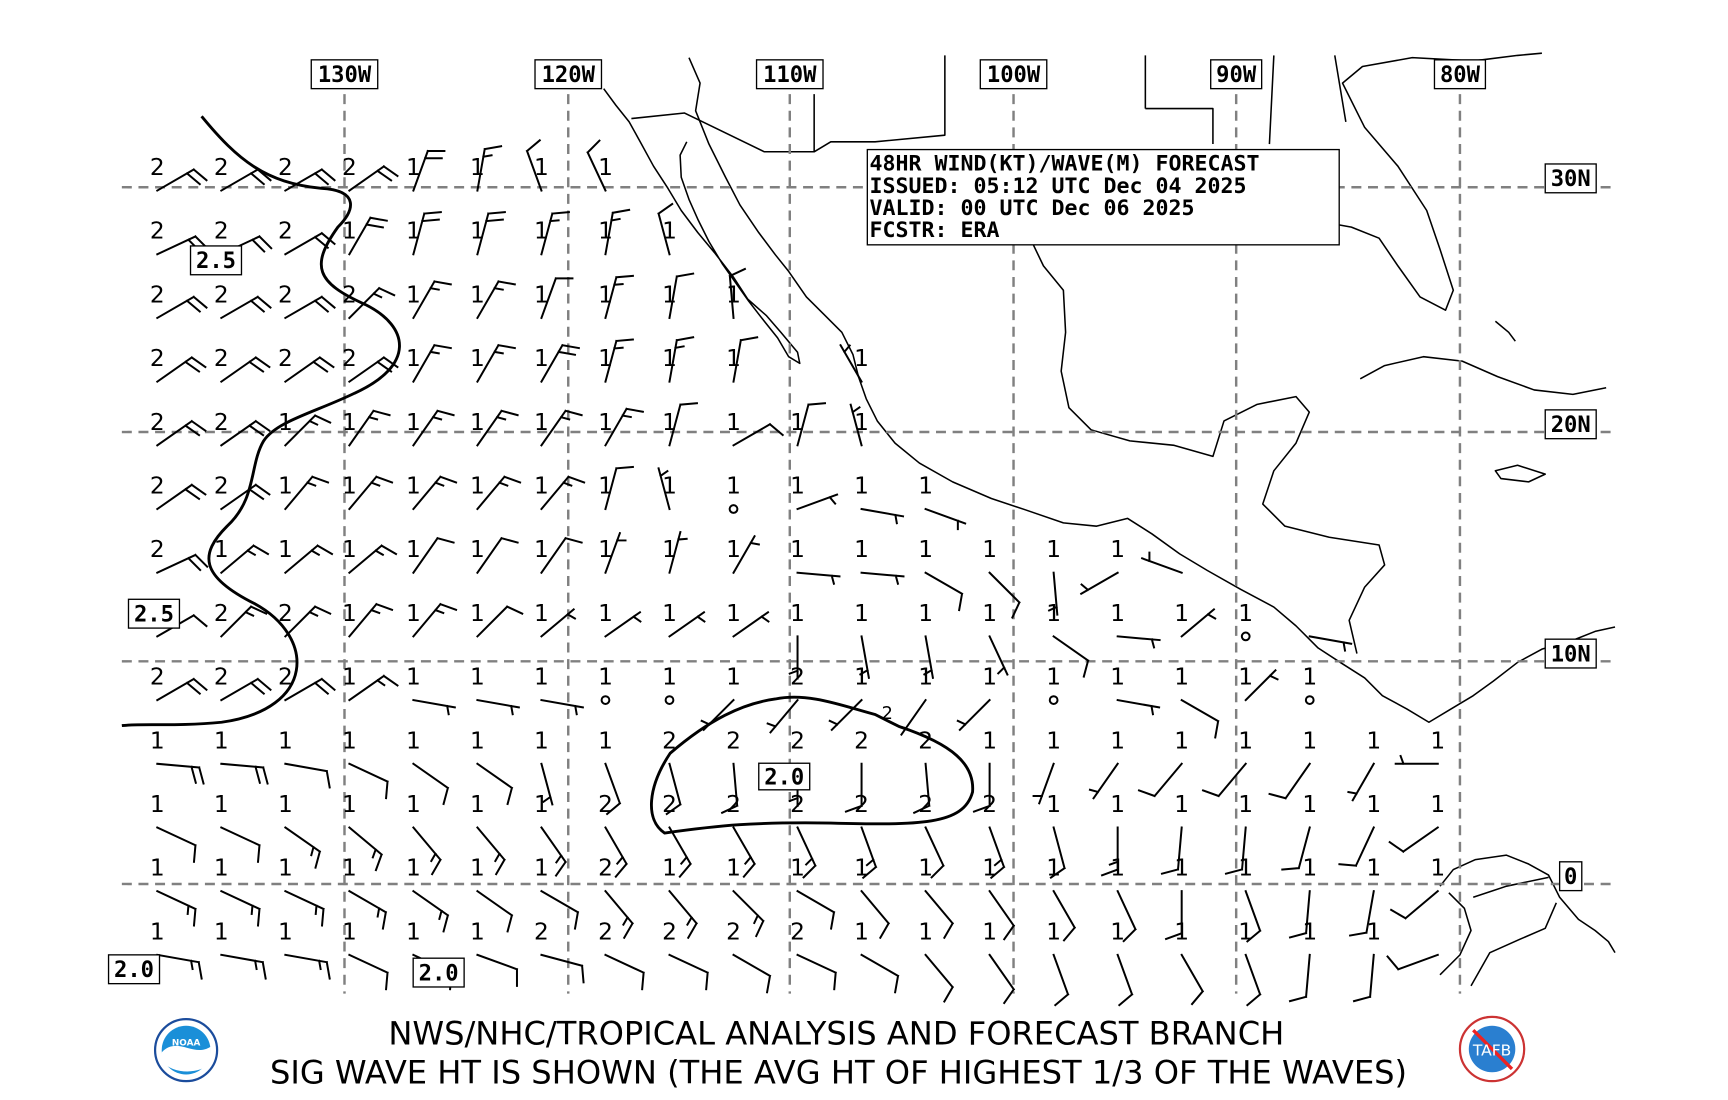 This screenshot has height=1100, width=1728. I want to click on contour-label: 2.5, so click(216, 261).